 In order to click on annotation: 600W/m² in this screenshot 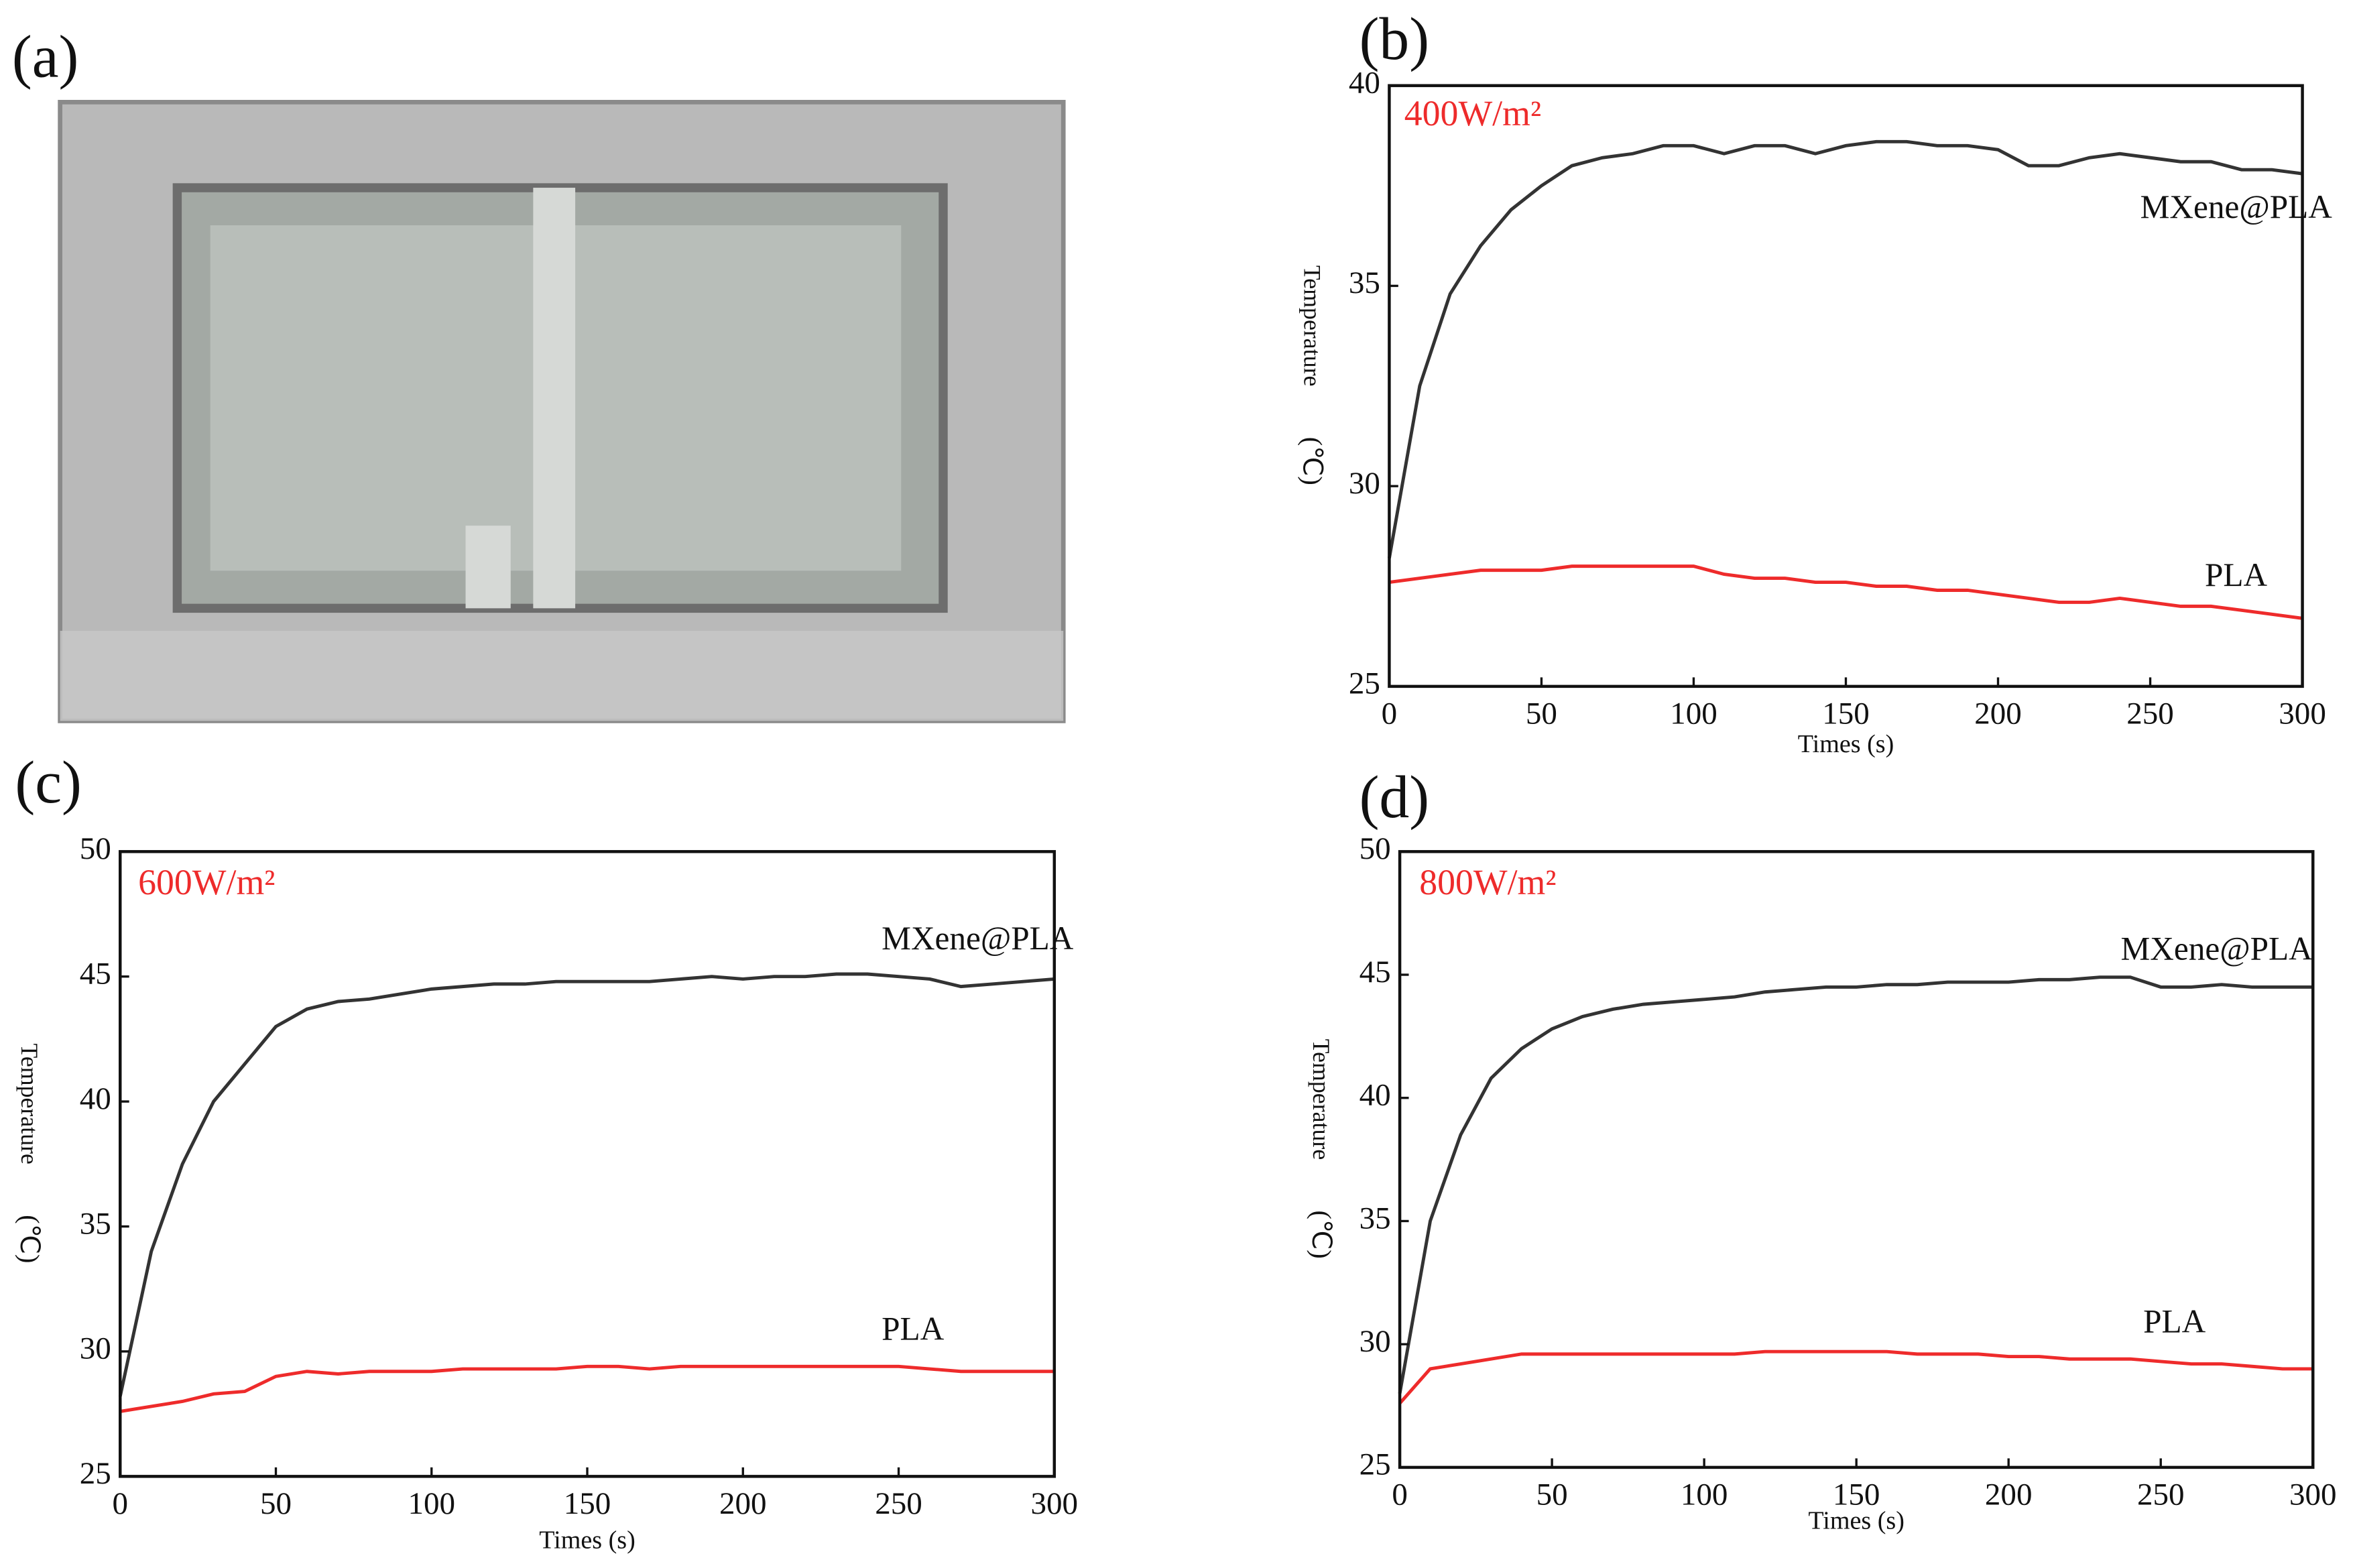, I will do `click(206, 882)`.